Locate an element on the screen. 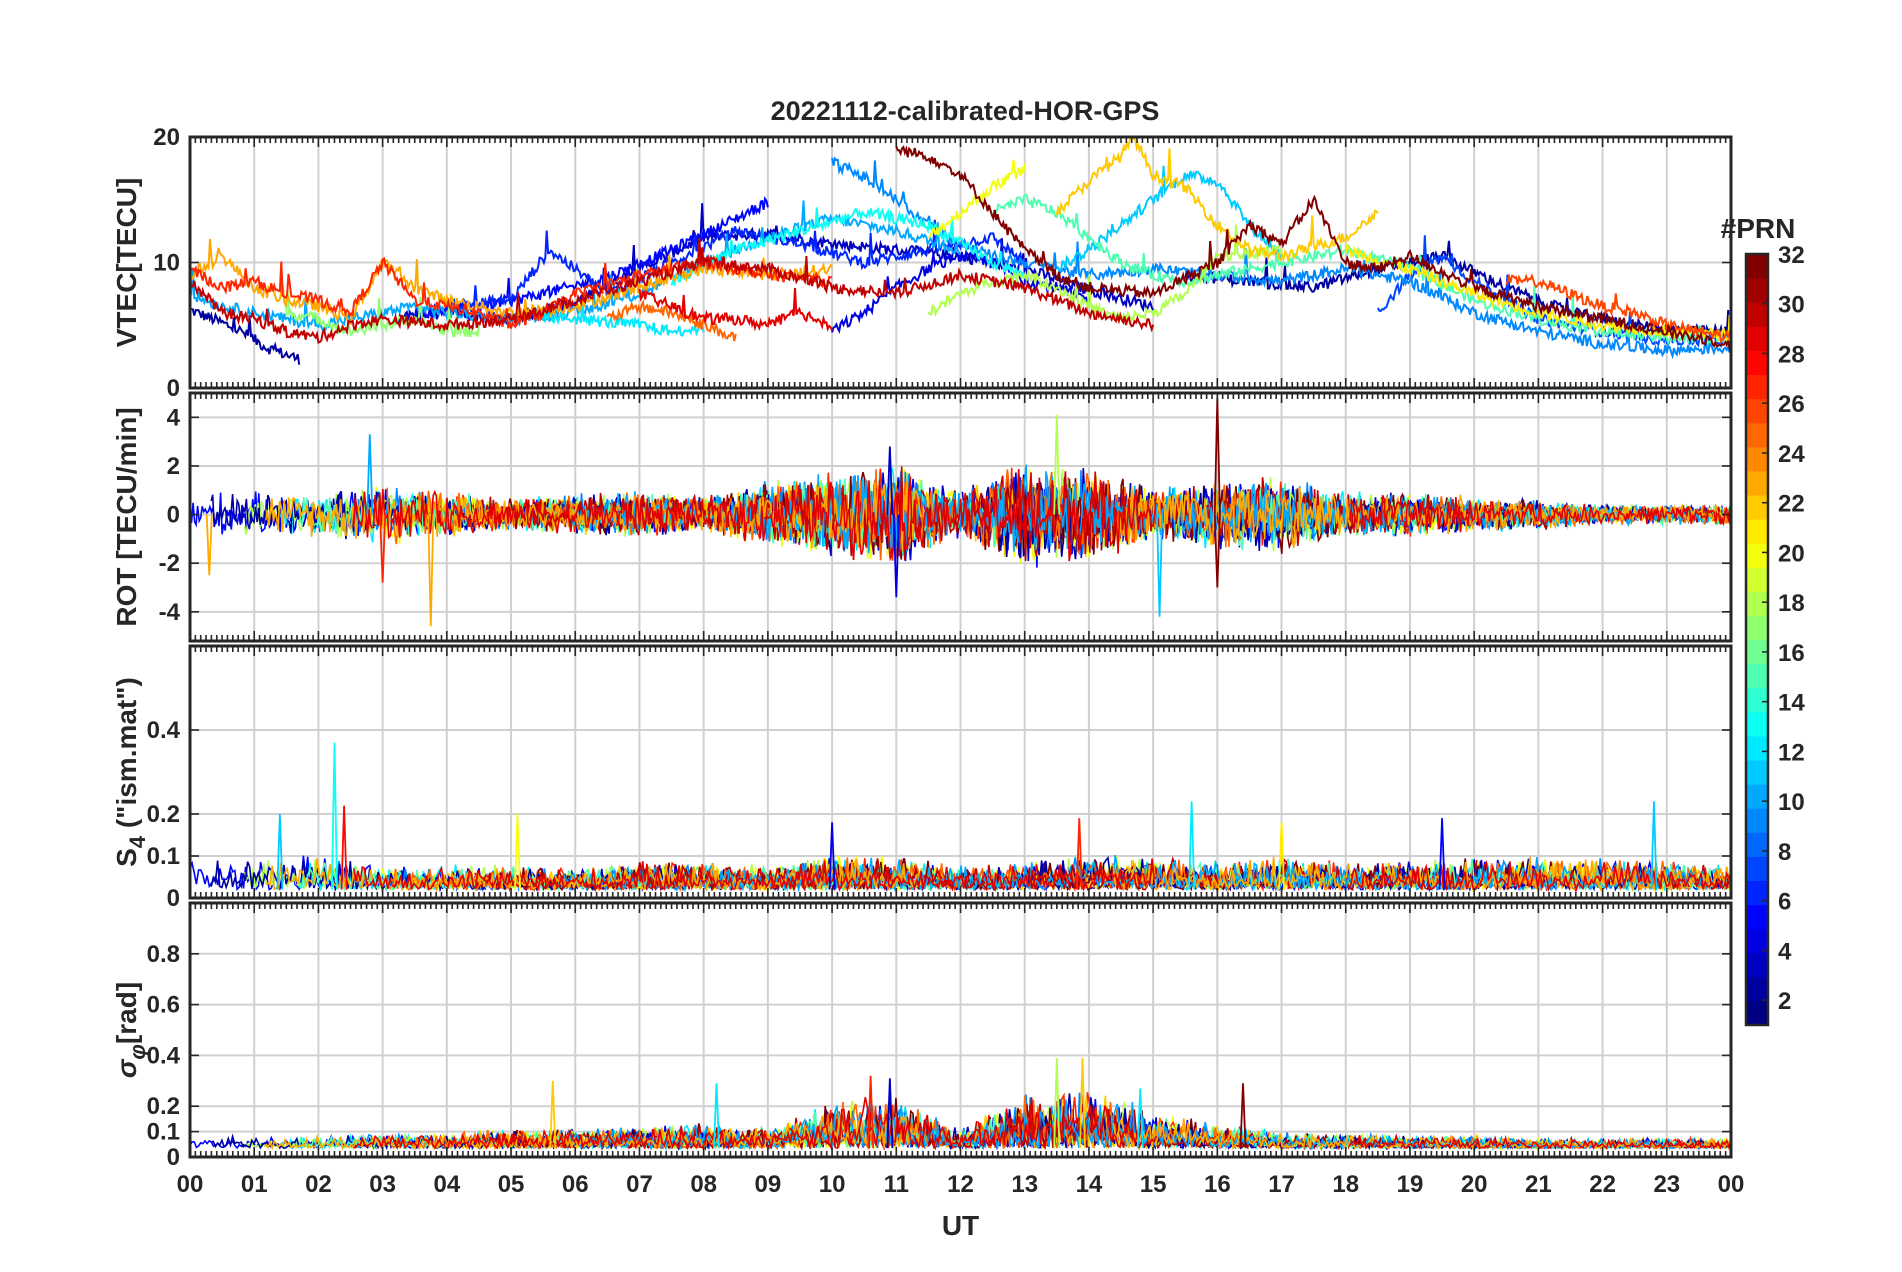 This screenshot has width=1902, height=1272. x-tick-label: 14 is located at coordinates (1089, 1184).